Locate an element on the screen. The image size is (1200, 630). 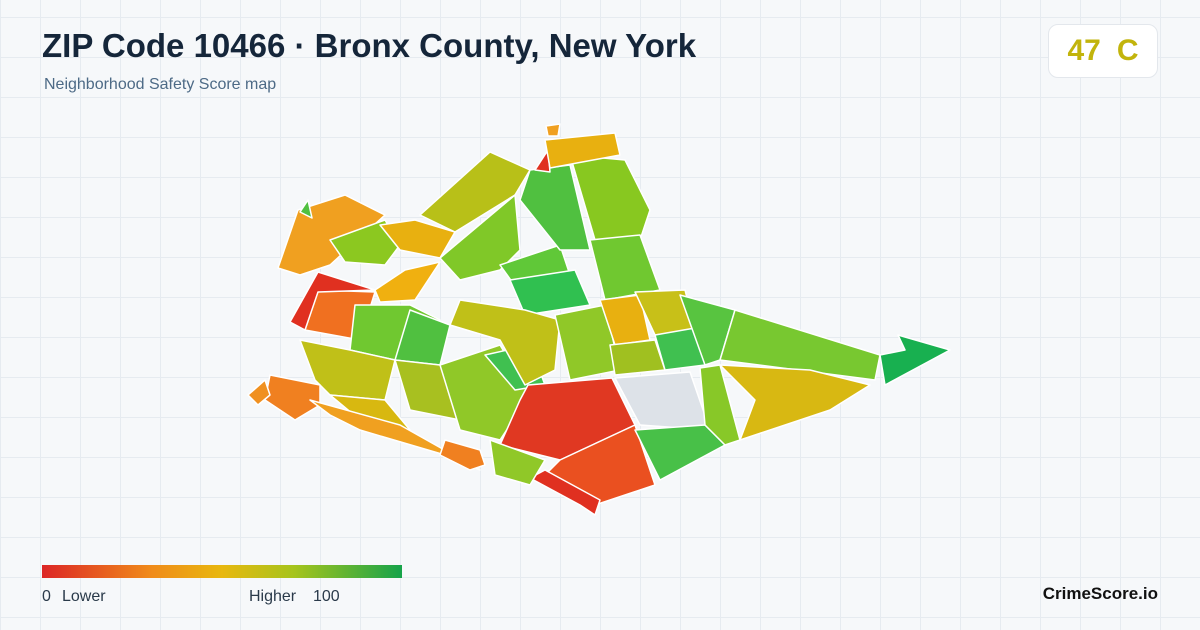
legend-gradient is located at coordinates (222, 571).